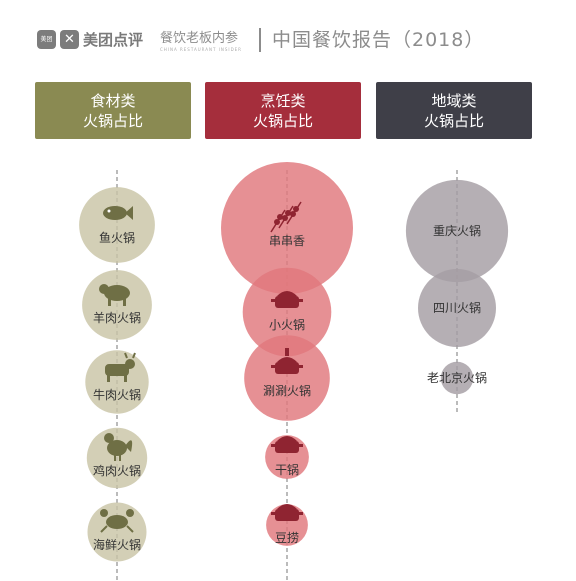 The width and height of the screenshot is (576, 581). Describe the element at coordinates (69, 39) in the screenshot. I see `dianping-logo: ✕` at that location.